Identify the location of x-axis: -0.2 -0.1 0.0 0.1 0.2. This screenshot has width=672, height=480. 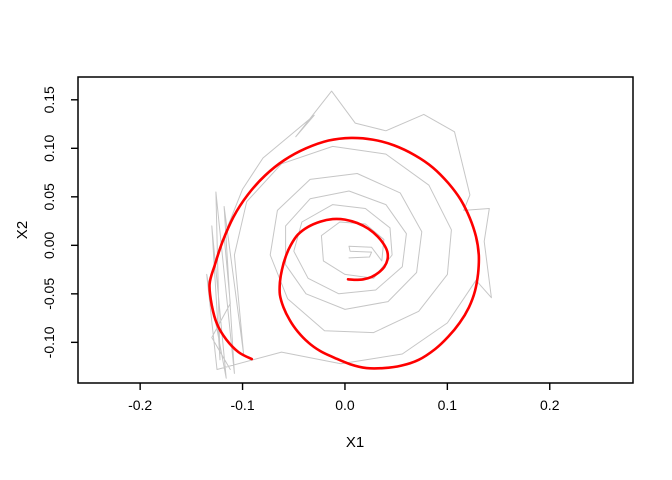
(344, 398).